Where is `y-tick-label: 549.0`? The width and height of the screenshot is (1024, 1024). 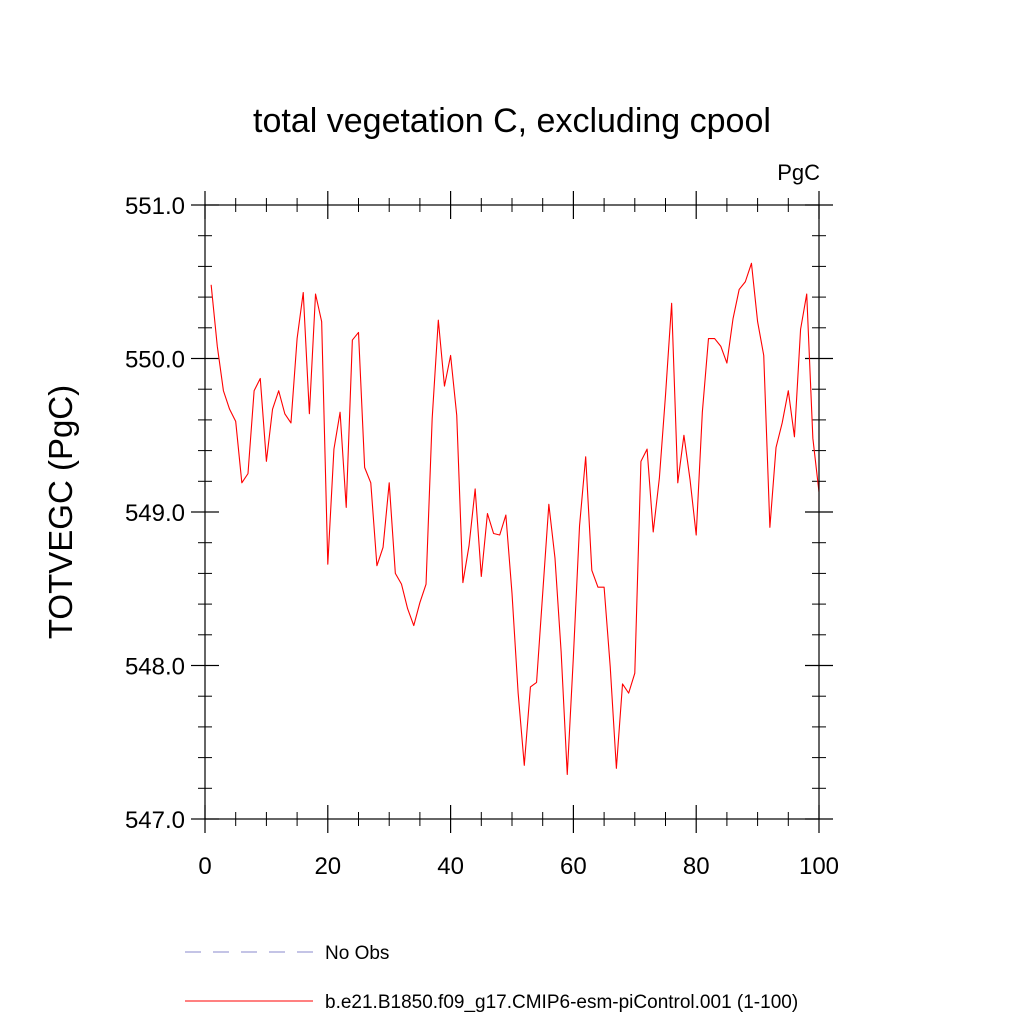
y-tick-label: 549.0 is located at coordinates (155, 513).